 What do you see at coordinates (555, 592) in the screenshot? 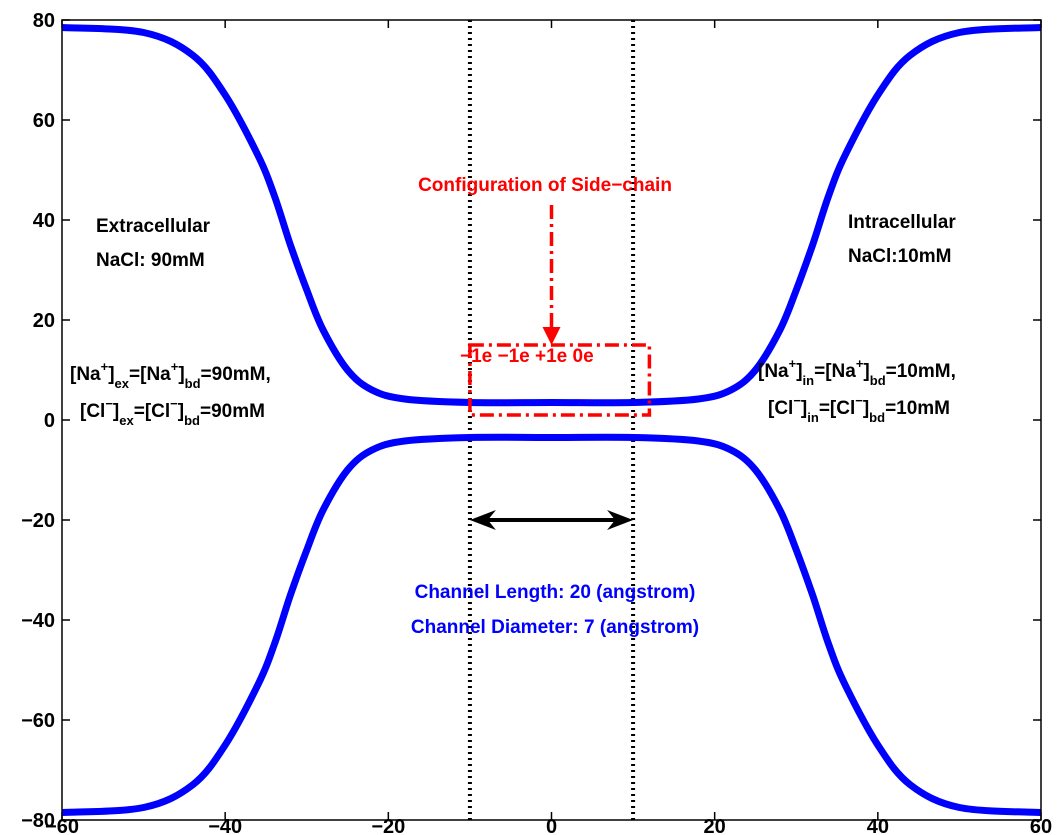
I see `channel-length-label: Channel Length: 20 (angstrom)` at bounding box center [555, 592].